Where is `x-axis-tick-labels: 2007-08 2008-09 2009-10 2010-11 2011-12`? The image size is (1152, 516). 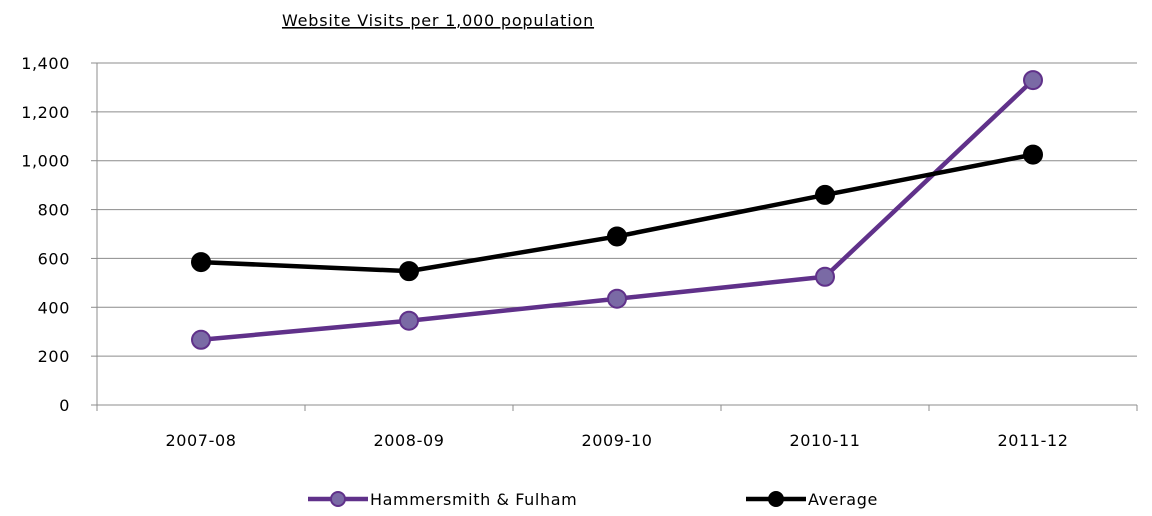 x-axis-tick-labels: 2007-08 2008-09 2009-10 2010-11 2011-12 is located at coordinates (616, 440).